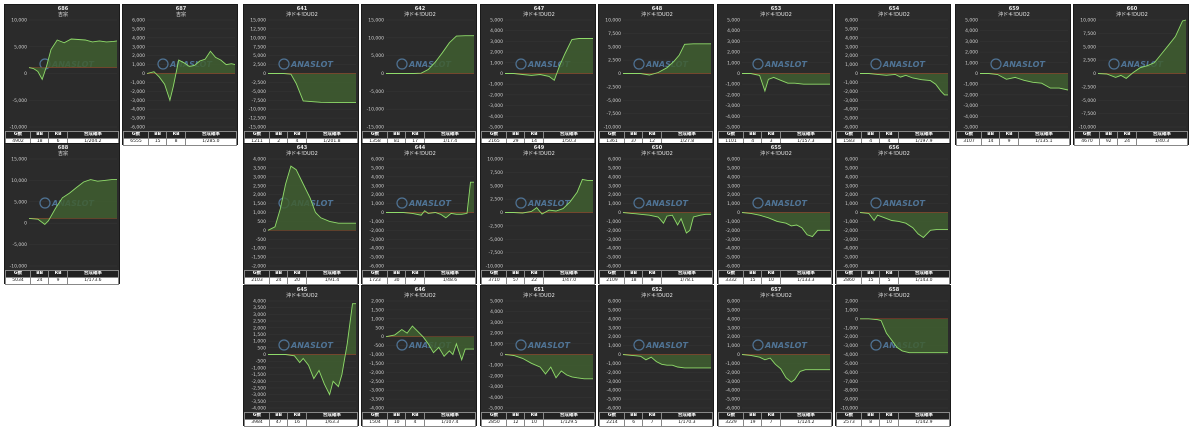 The width and height of the screenshot is (1199, 430). Describe the element at coordinates (301, 277) in the screenshot. I see `stats-table: G数 BB RB 合成確率 2103 24 20 1/91.4` at that location.